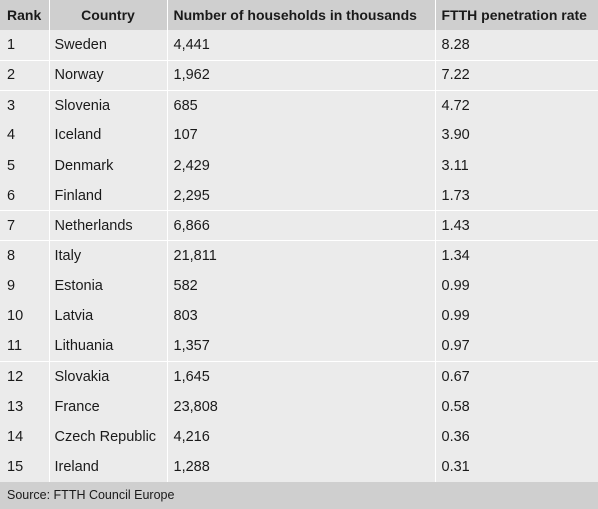  What do you see at coordinates (108, 105) in the screenshot?
I see `country-cell: Slovenia` at bounding box center [108, 105].